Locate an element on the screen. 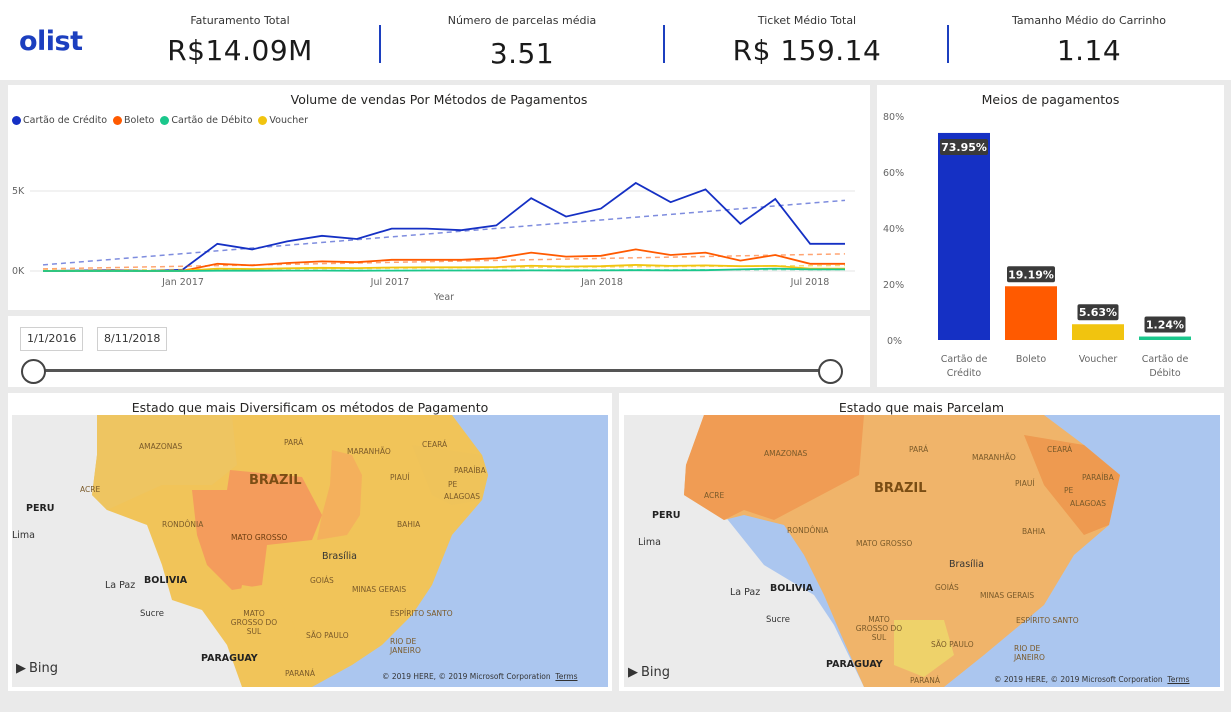  slider-start-handle is located at coordinates (33, 371).